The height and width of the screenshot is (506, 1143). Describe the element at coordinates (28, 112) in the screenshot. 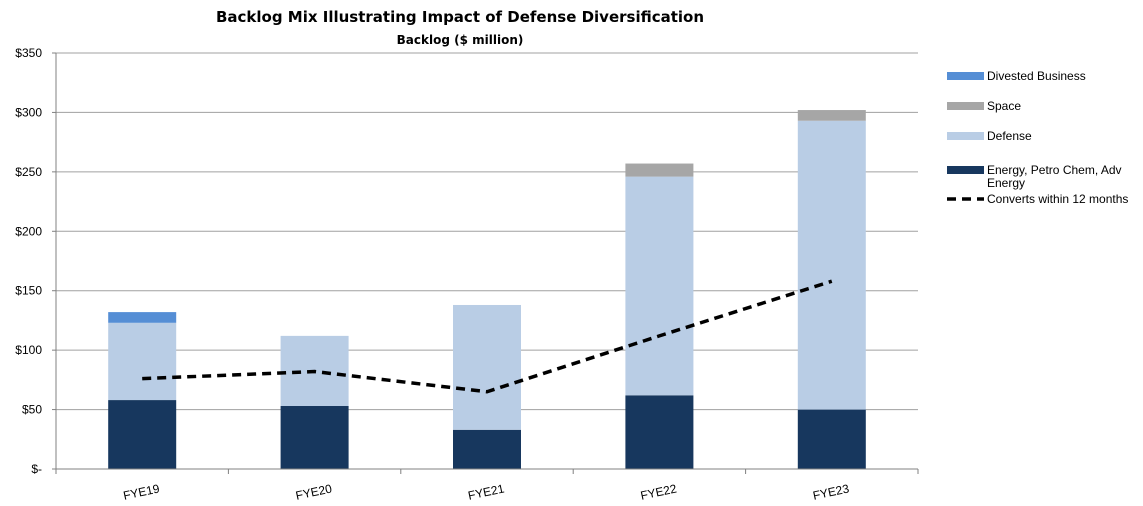

I see `y-tick-label: $300` at that location.